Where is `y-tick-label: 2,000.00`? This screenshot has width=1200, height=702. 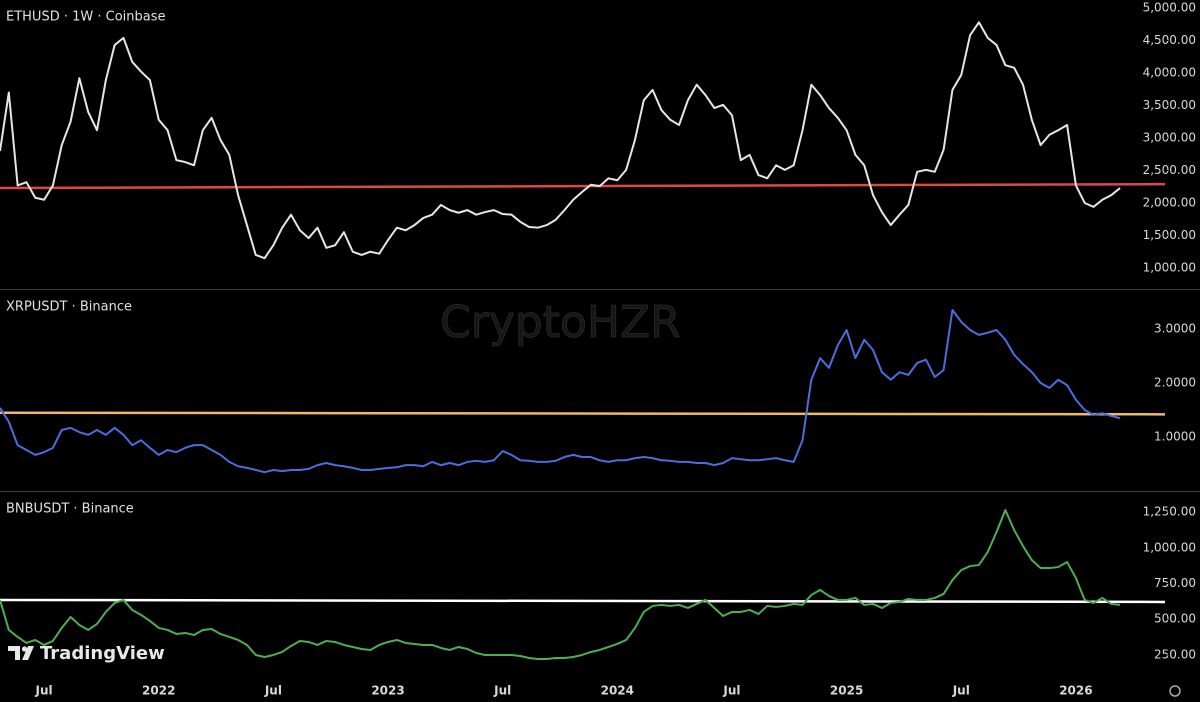
y-tick-label: 2,000.00 is located at coordinates (1169, 202).